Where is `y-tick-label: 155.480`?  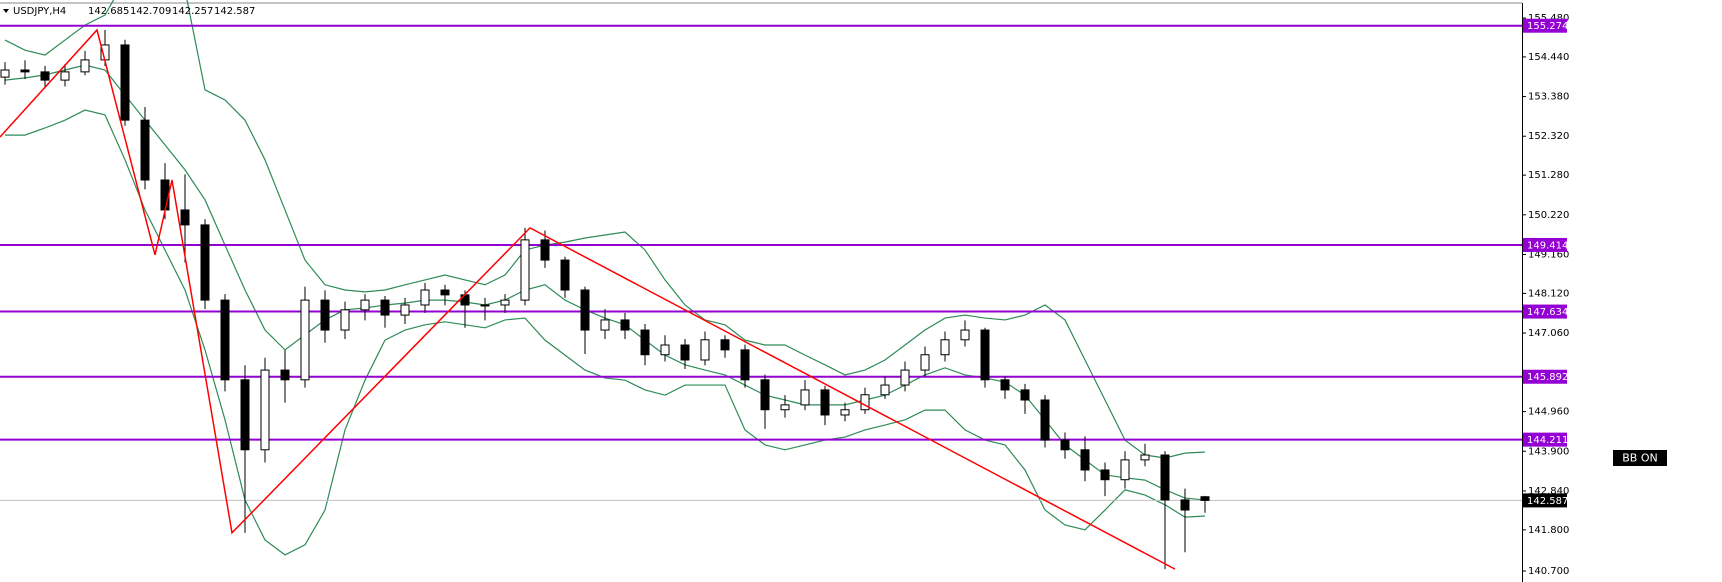 y-tick-label: 155.480 is located at coordinates (1548, 18).